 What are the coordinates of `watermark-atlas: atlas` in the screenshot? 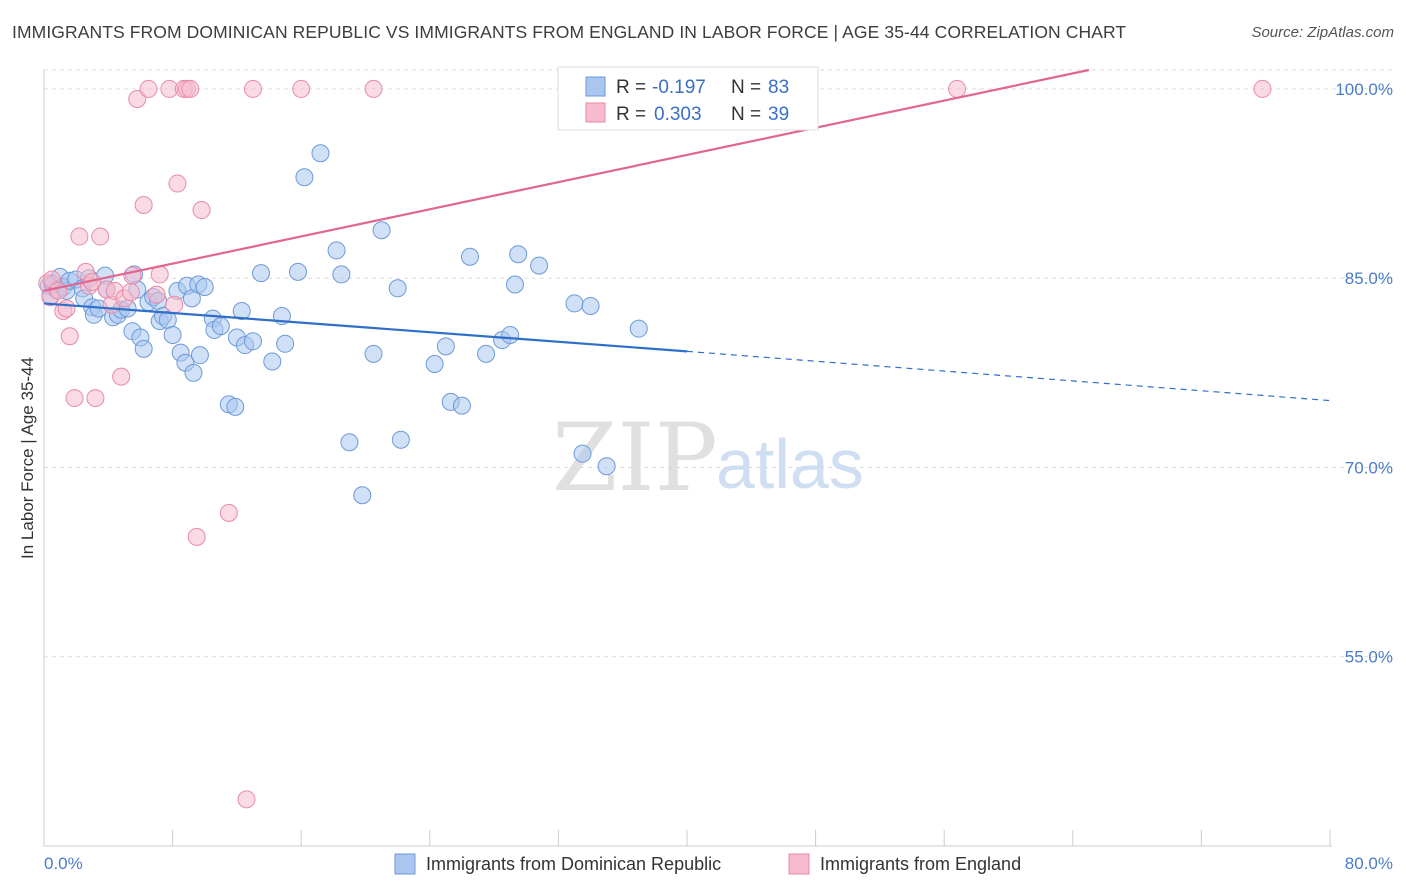 It's located at (790, 464).